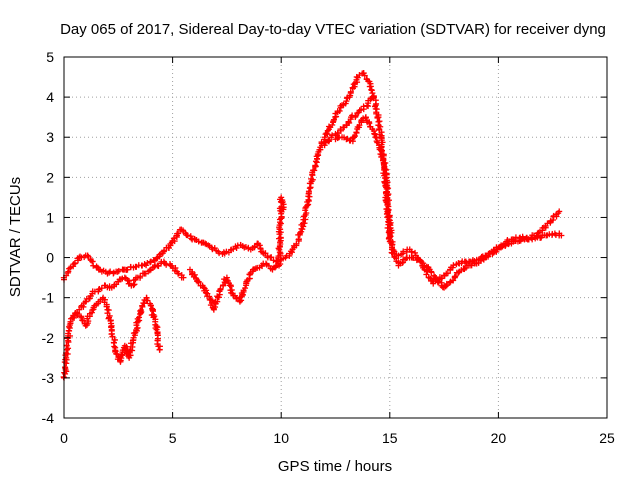 The height and width of the screenshot is (480, 640). I want to click on x-tick-label: 20, so click(499, 438).